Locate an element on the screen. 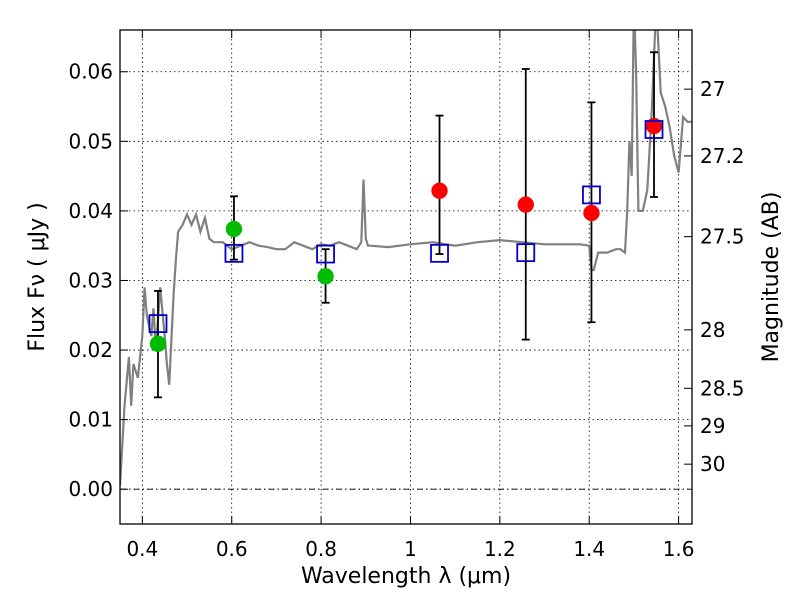 This screenshot has width=800, height=600. y2-tick-label: 29 is located at coordinates (712, 426).